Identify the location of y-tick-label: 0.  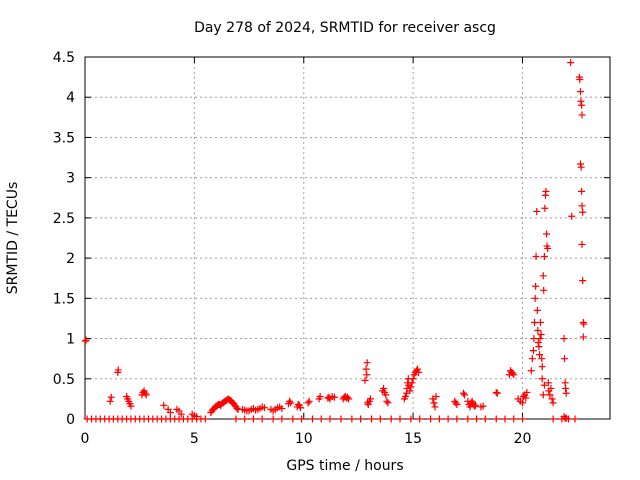
(70, 420).